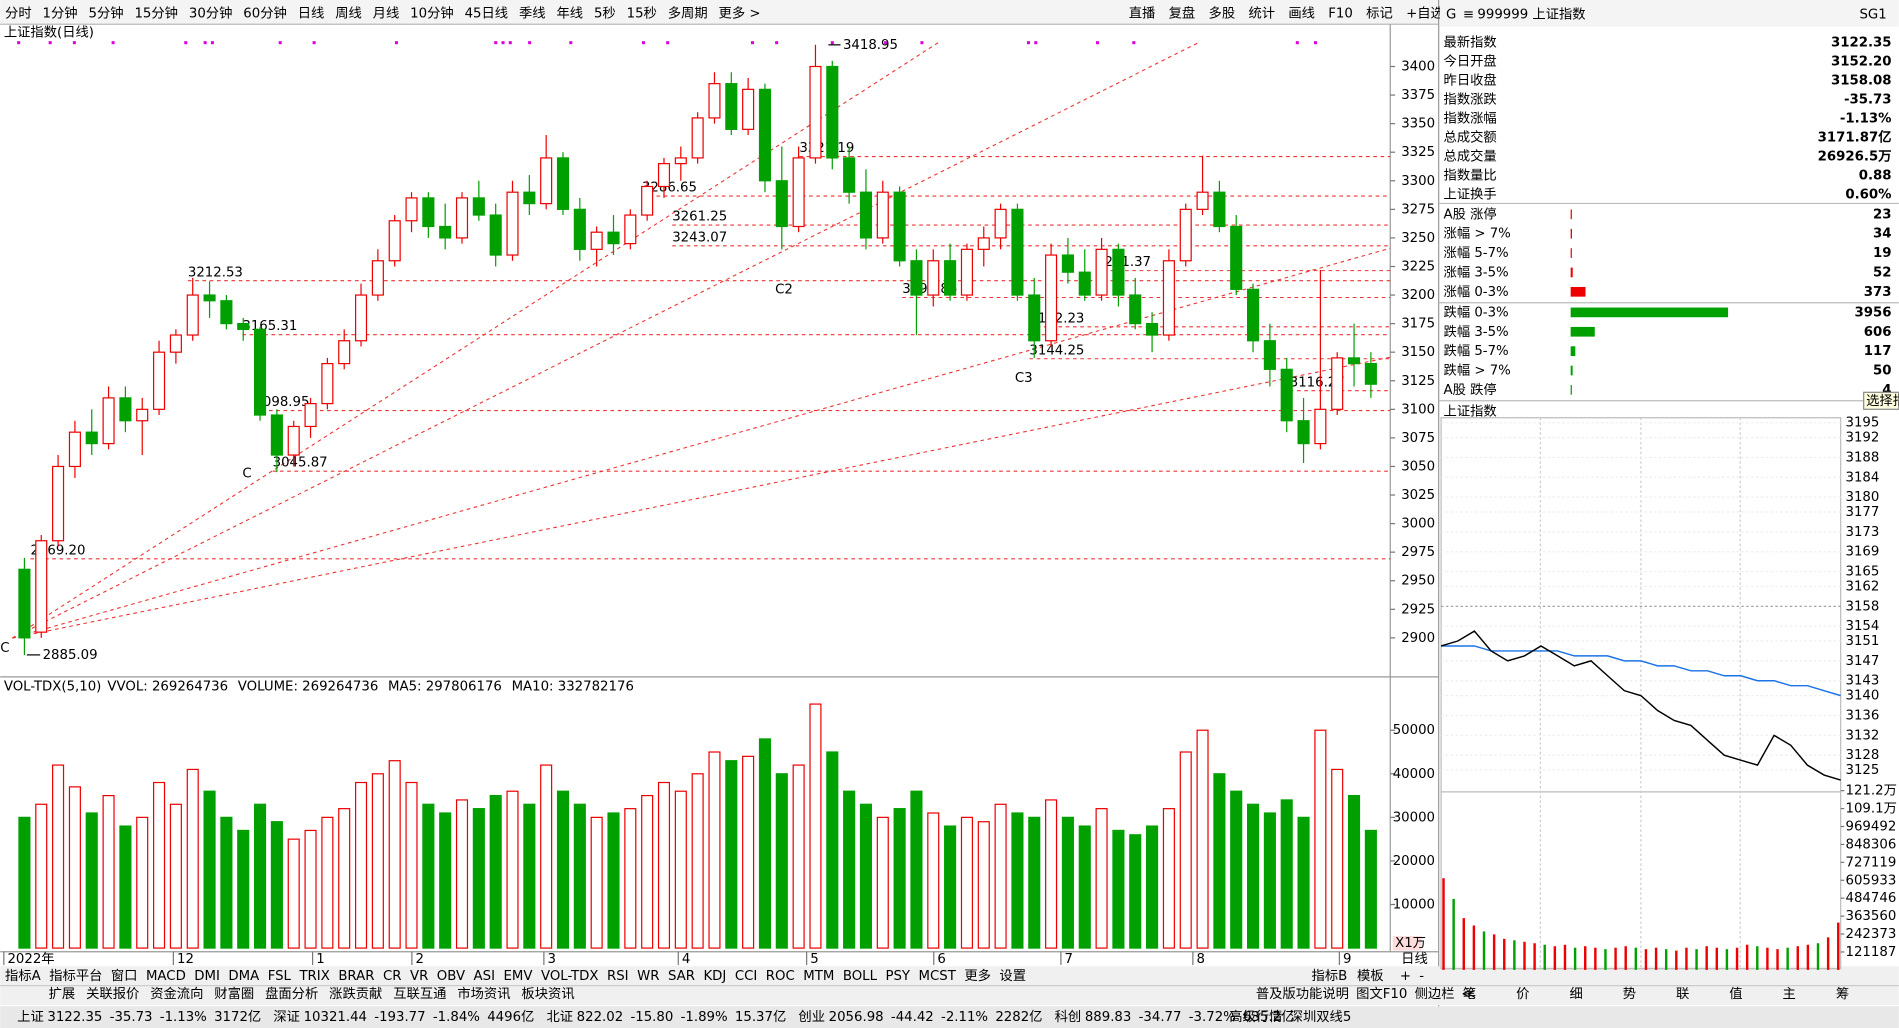 Image resolution: width=1899 pixels, height=1028 pixels. Describe the element at coordinates (1418, 238) in the screenshot. I see `y-tick-label: 3250` at that location.